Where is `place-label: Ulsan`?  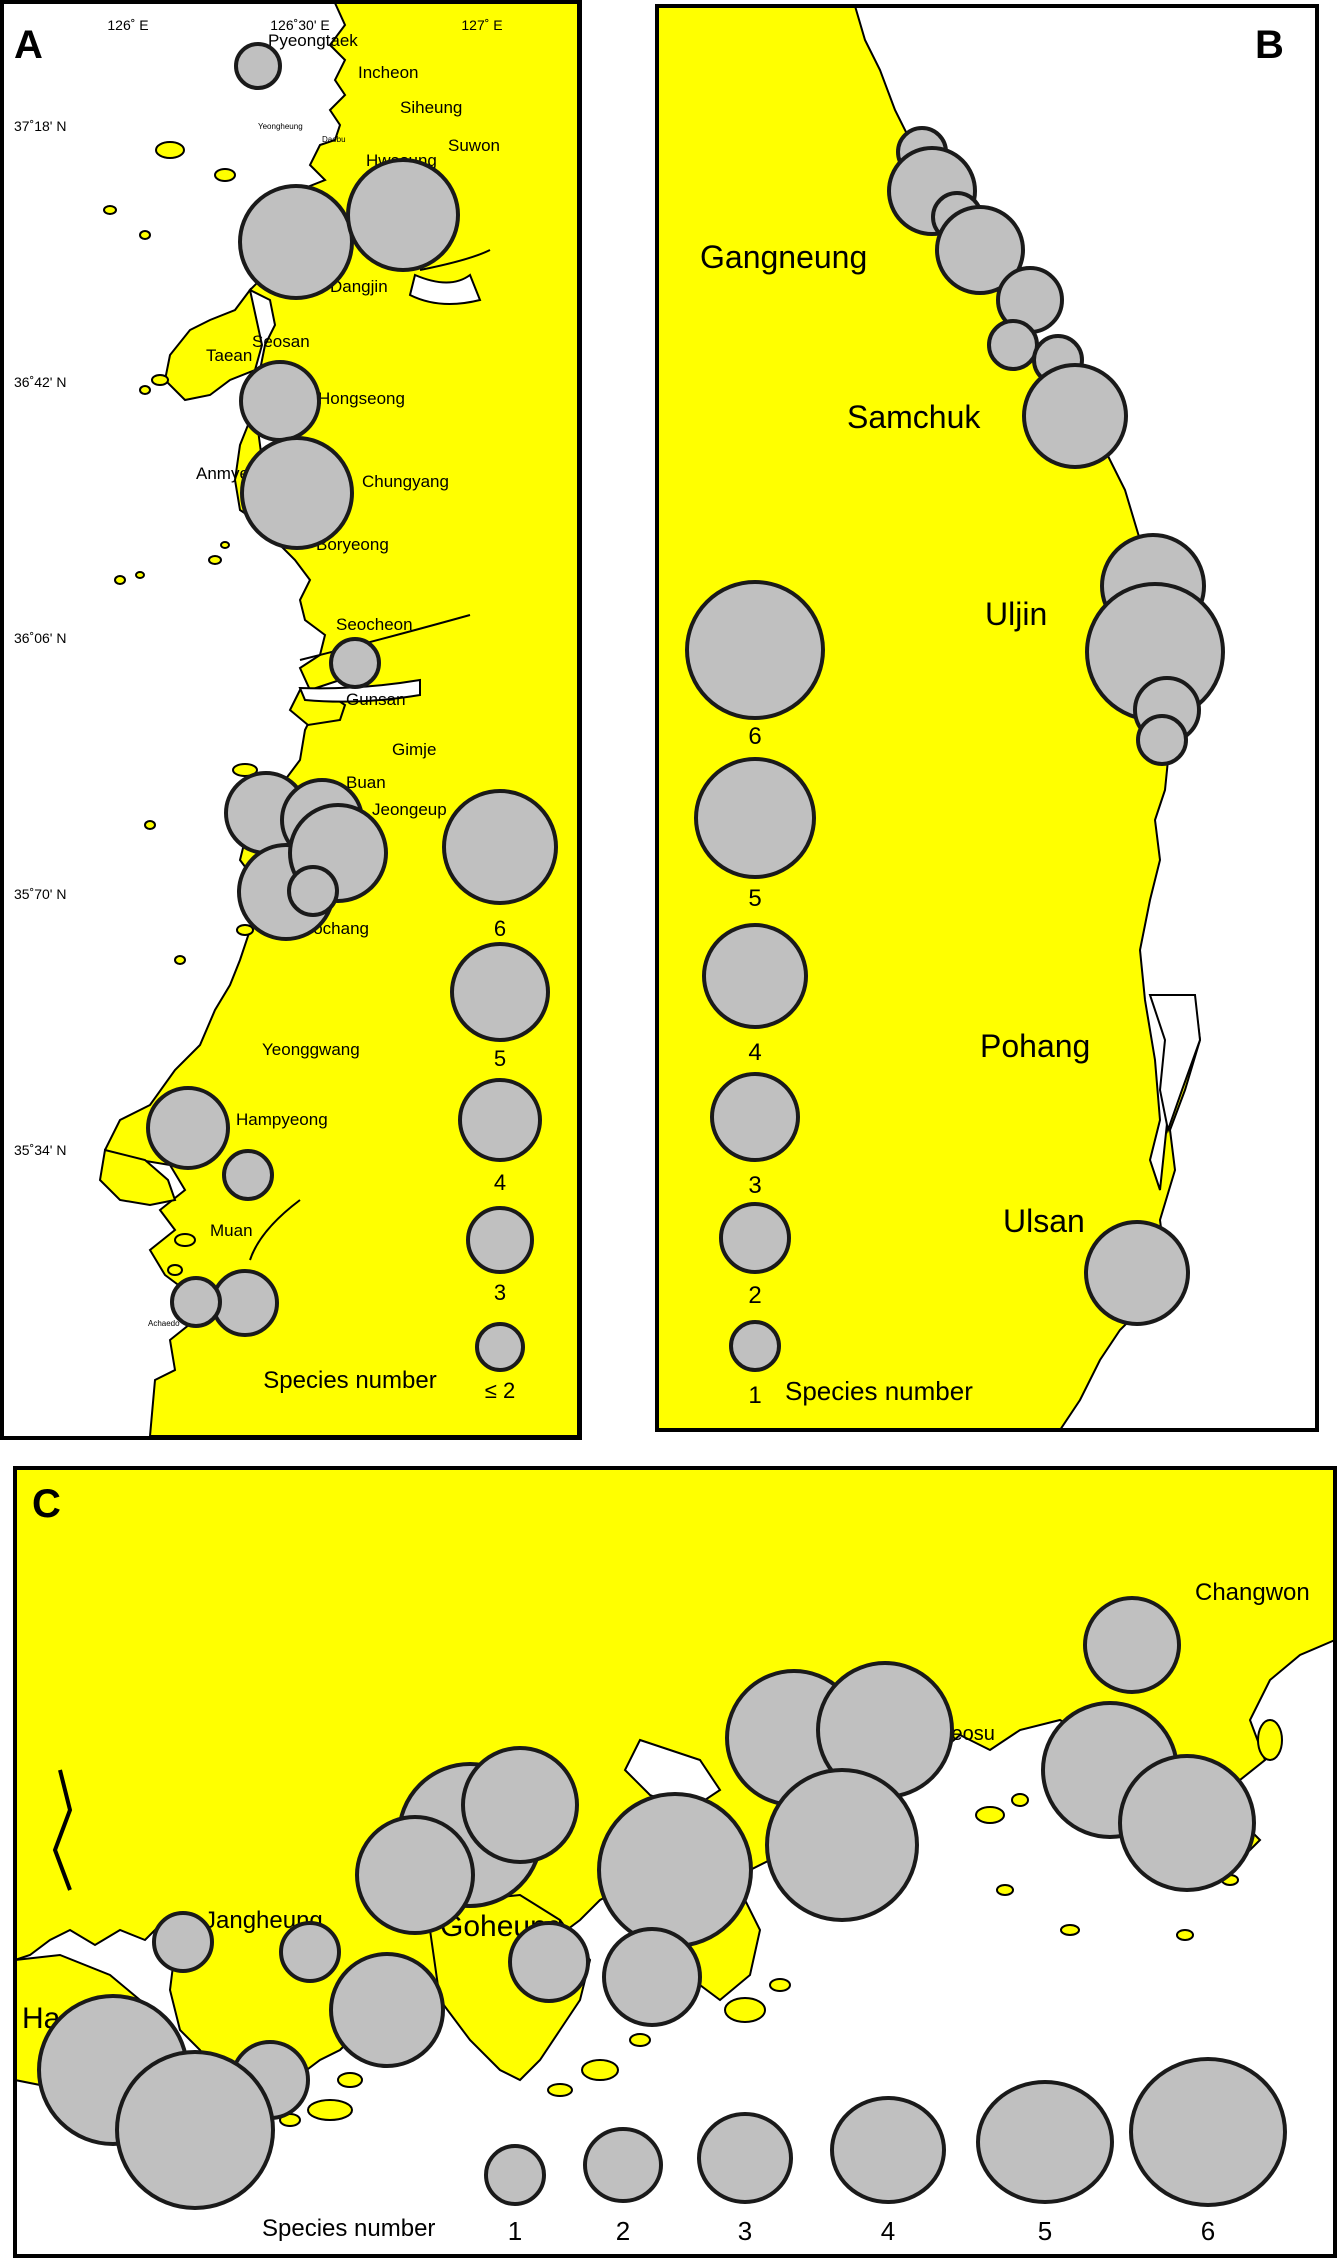
place-label: Ulsan is located at coordinates (1044, 1221).